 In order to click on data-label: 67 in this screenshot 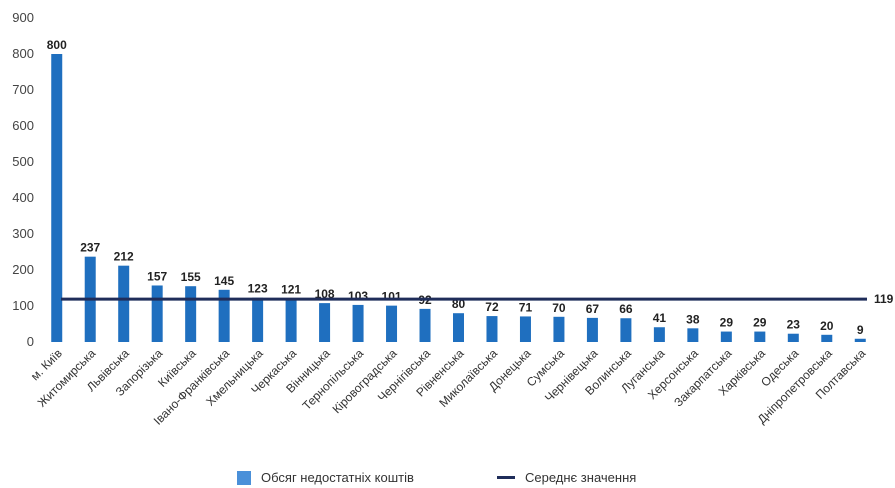, I will do `click(593, 309)`.